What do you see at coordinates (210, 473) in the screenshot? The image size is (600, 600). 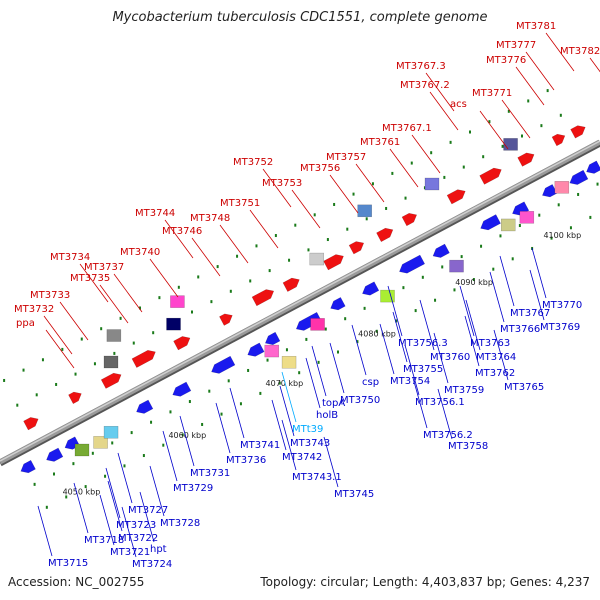 I see `gene-label-bottom: MT3731` at bounding box center [210, 473].